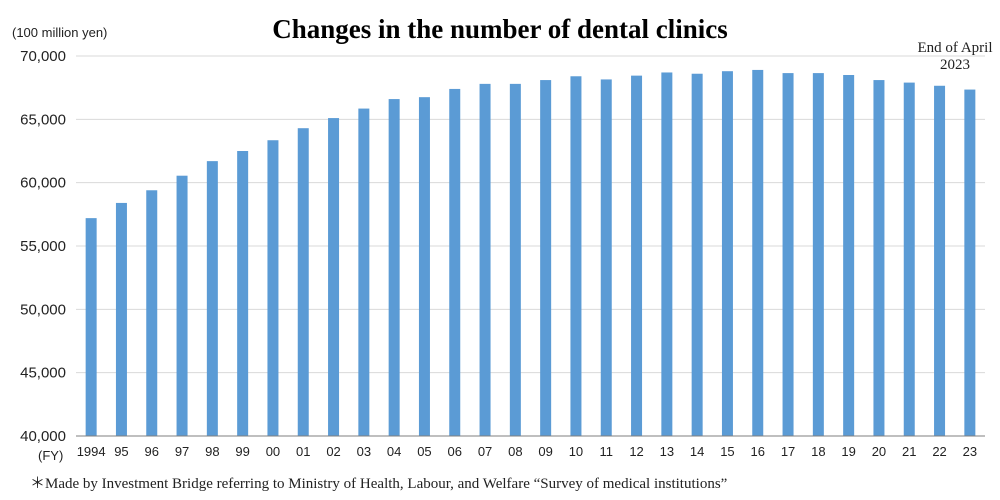 This screenshot has height=500, width=1000. What do you see at coordinates (500, 29) in the screenshot?
I see `chart-title: Changes in the number of dental clinics` at bounding box center [500, 29].